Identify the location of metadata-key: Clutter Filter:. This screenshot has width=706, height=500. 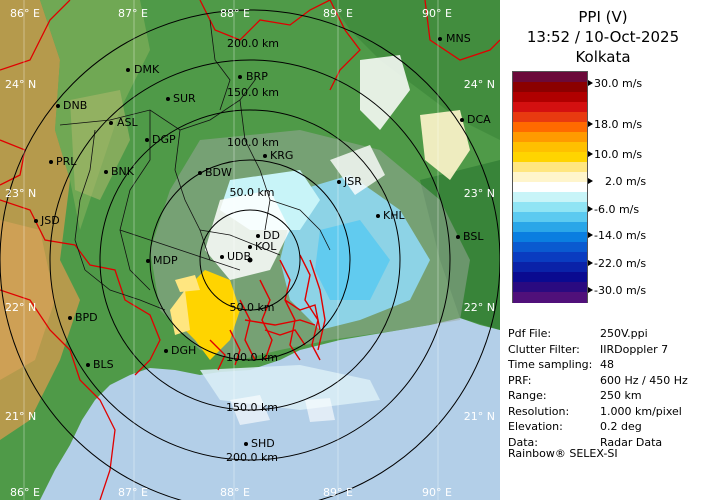
(544, 349).